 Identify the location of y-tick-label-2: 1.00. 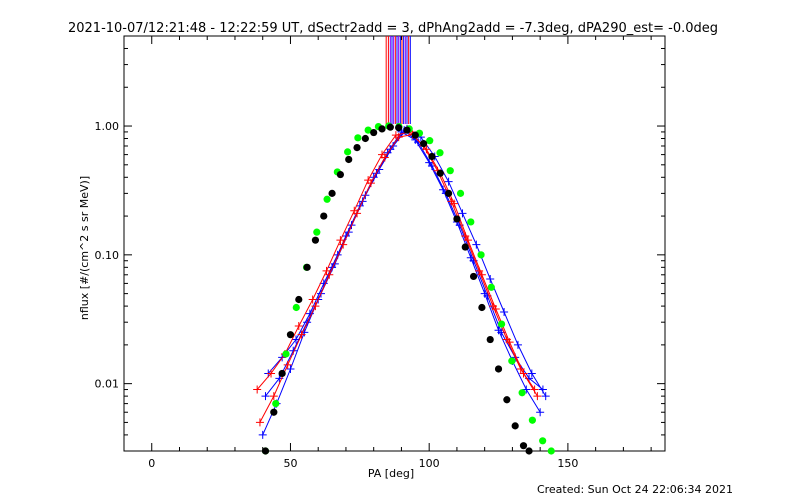
(107, 126).